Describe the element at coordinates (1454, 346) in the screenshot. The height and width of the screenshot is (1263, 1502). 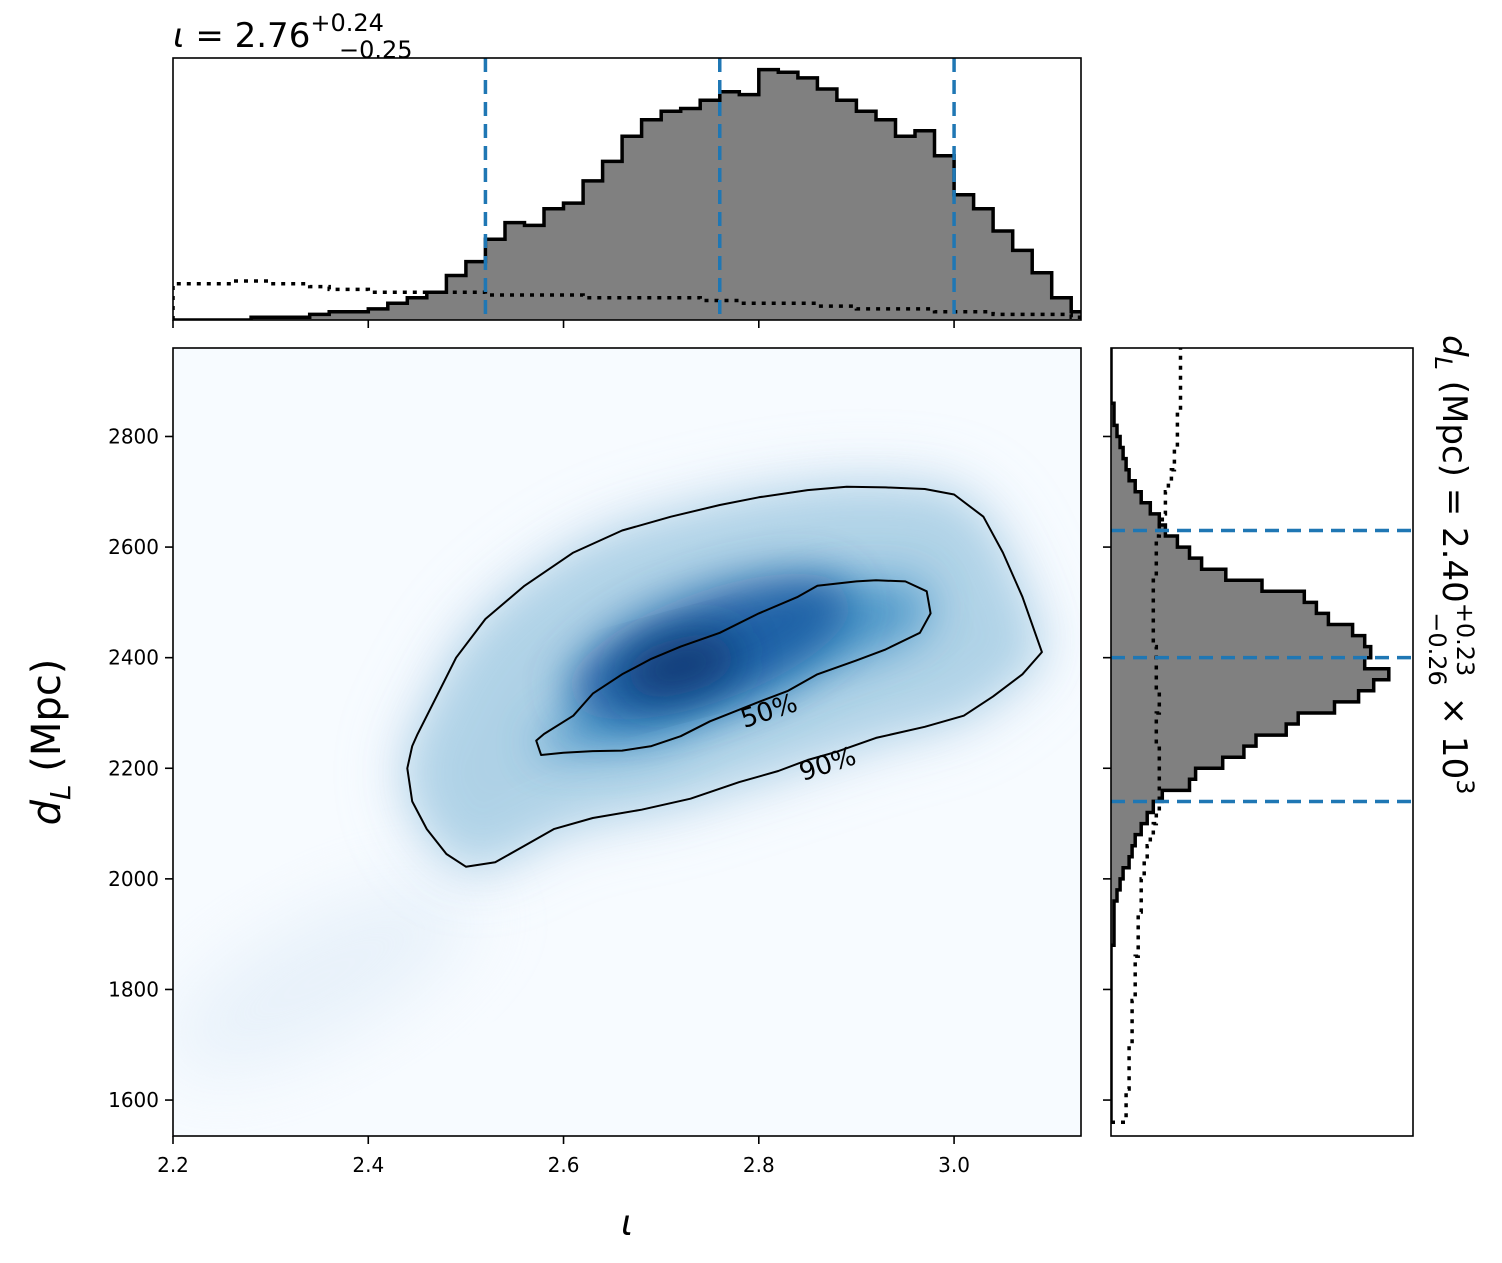
I see `marginal-y-title-symbol: d` at that location.